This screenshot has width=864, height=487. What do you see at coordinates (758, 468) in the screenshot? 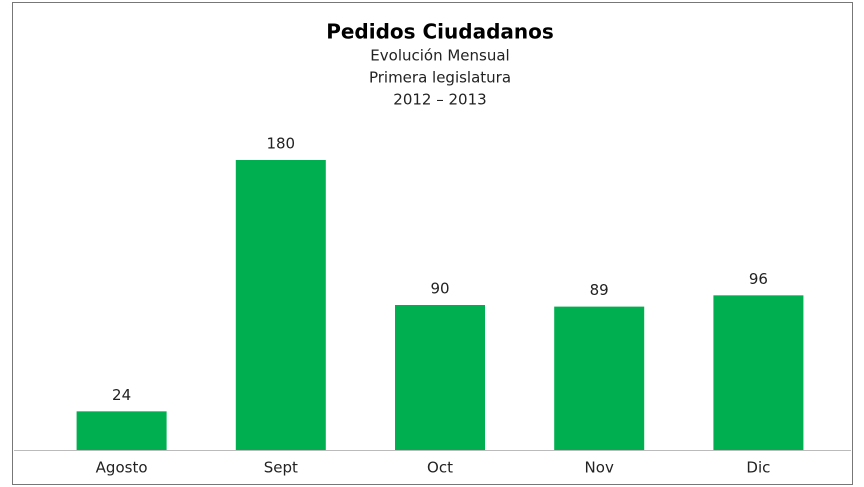
I see `x-tick-label: Dic` at bounding box center [758, 468].